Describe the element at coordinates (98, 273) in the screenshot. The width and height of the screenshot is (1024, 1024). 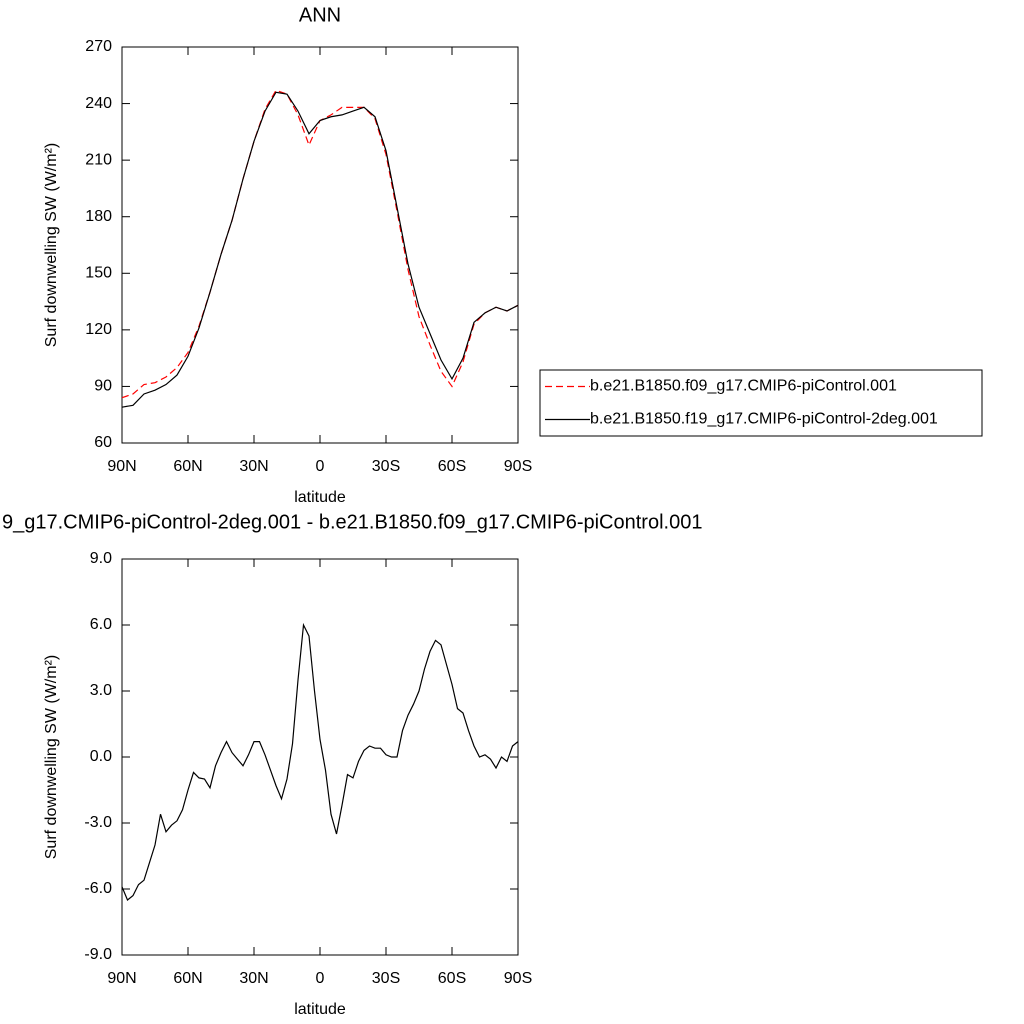
I see `y-tick-label: 150` at that location.